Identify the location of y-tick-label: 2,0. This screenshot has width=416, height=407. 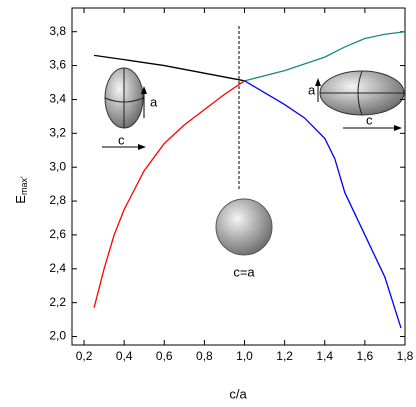
(57, 336).